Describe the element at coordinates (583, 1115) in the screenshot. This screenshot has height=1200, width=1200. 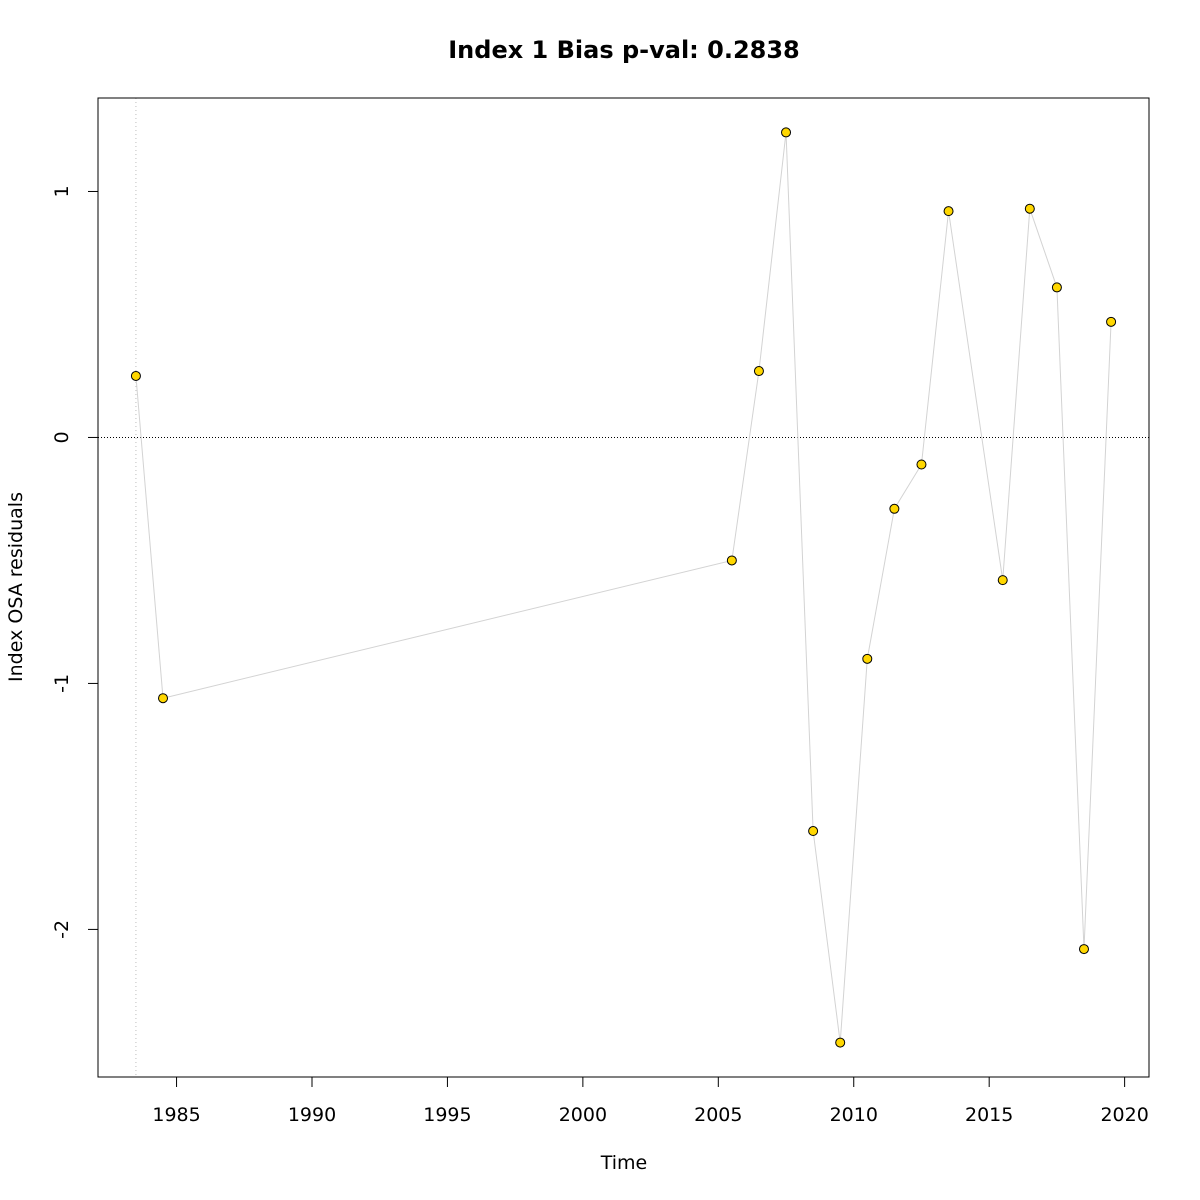
I see `x-tick-label: 2000` at that location.